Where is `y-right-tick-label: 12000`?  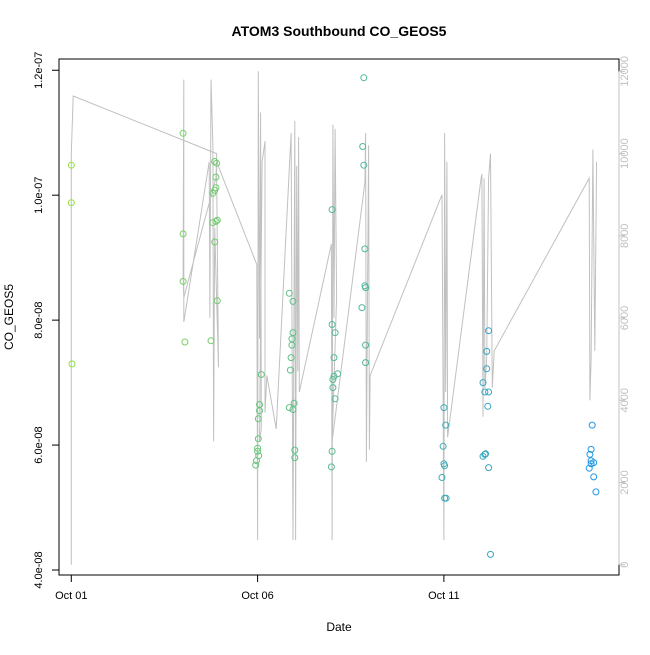 y-right-tick-label: 12000 is located at coordinates (625, 71).